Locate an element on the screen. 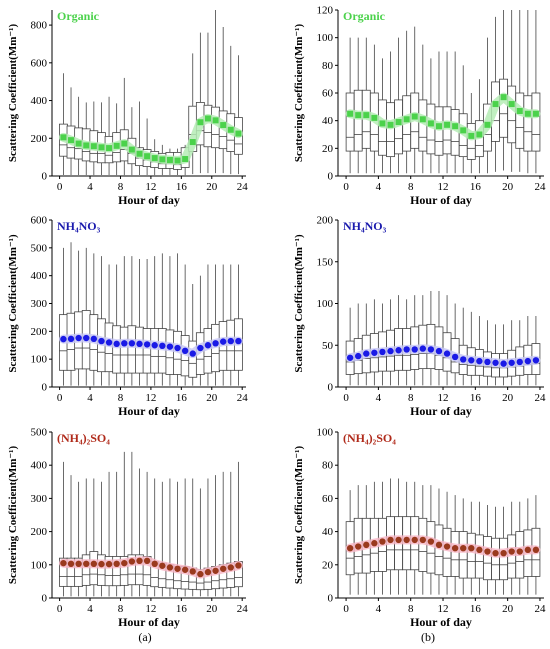 The image size is (550, 649). y-axis-label: Scattering Coefficient(Mm⁻¹) is located at coordinates (299, 303).